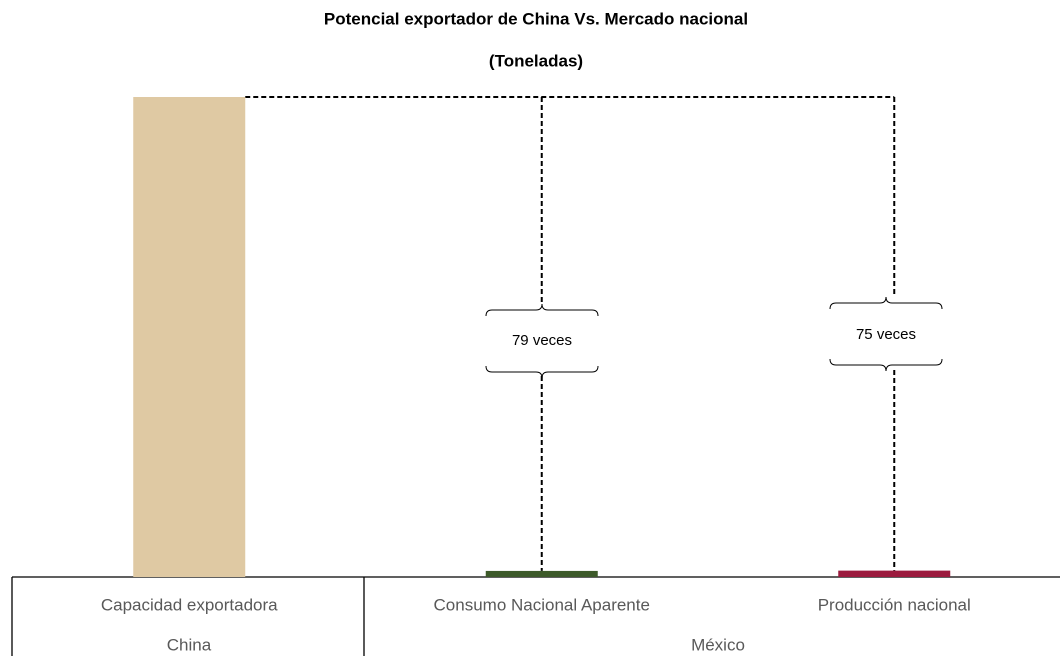  I want to click on x-tick-label: Consumo Nacional Aparente, so click(542, 604).